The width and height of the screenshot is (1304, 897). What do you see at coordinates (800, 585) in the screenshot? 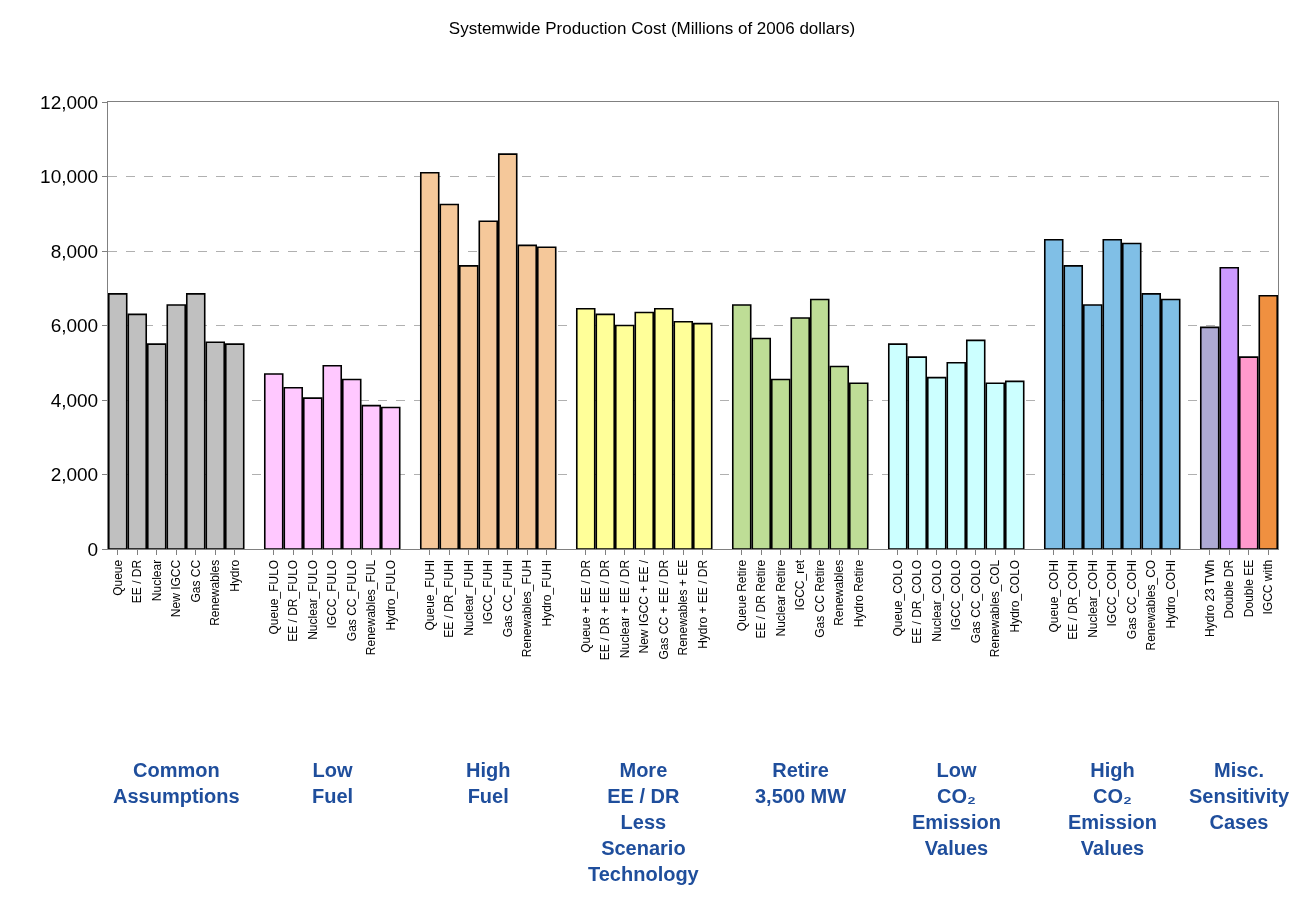
I see `x-tick-label: IGCC_ret` at bounding box center [800, 585].